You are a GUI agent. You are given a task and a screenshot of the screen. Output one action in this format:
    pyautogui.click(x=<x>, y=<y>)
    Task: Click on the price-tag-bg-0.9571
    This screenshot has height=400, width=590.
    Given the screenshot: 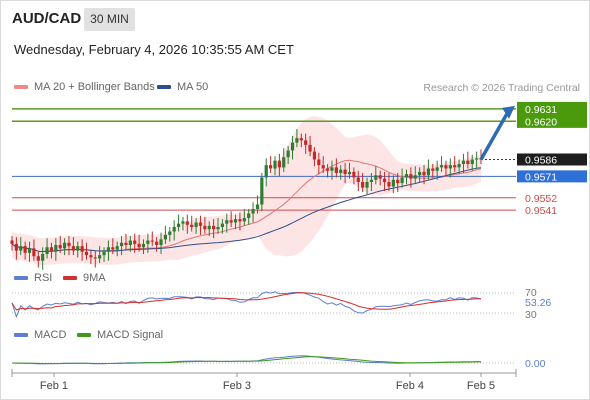 What is the action you would take?
    pyautogui.click(x=552, y=176)
    